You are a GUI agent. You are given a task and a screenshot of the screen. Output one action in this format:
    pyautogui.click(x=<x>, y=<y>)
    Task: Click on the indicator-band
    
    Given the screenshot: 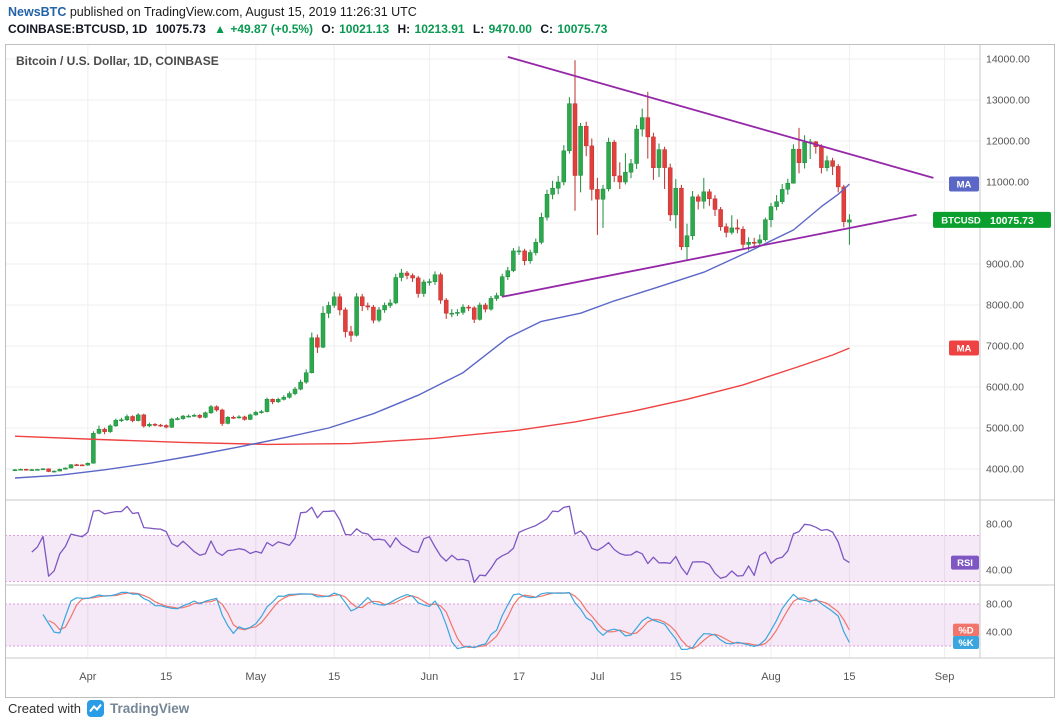 What is the action you would take?
    pyautogui.click(x=492, y=558)
    